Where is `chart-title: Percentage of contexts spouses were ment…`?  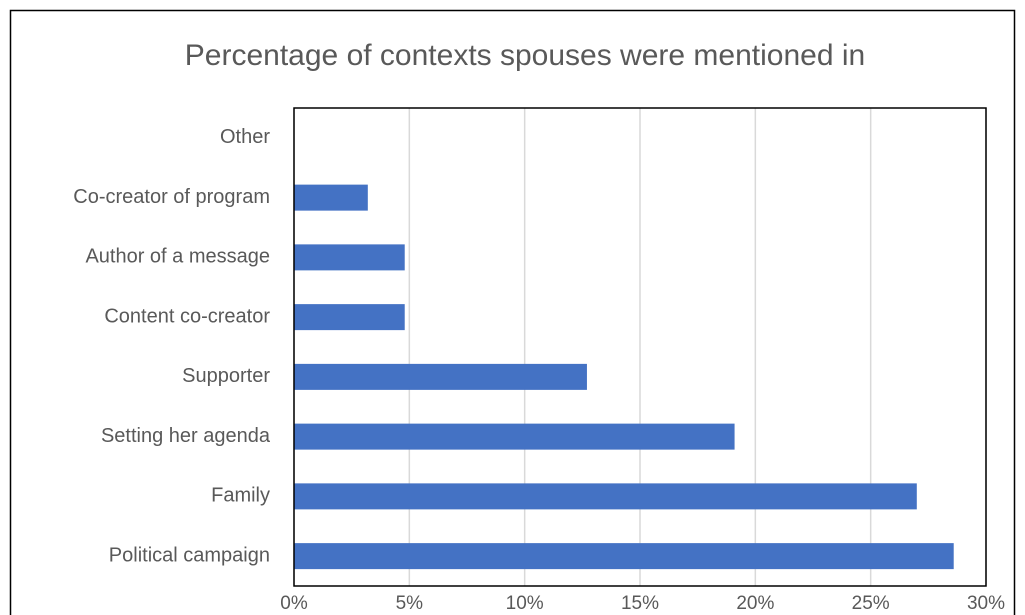 chart-title: Percentage of contexts spouses were ment… is located at coordinates (525, 55).